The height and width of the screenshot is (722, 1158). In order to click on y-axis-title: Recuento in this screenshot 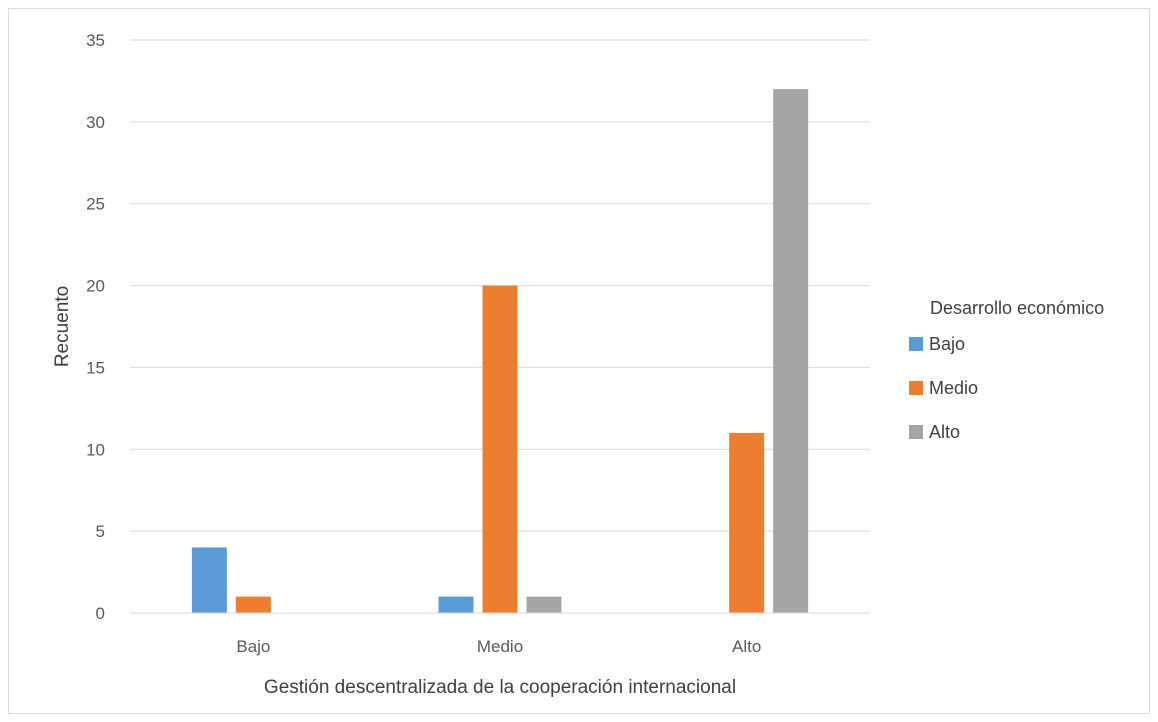, I will do `click(62, 326)`.